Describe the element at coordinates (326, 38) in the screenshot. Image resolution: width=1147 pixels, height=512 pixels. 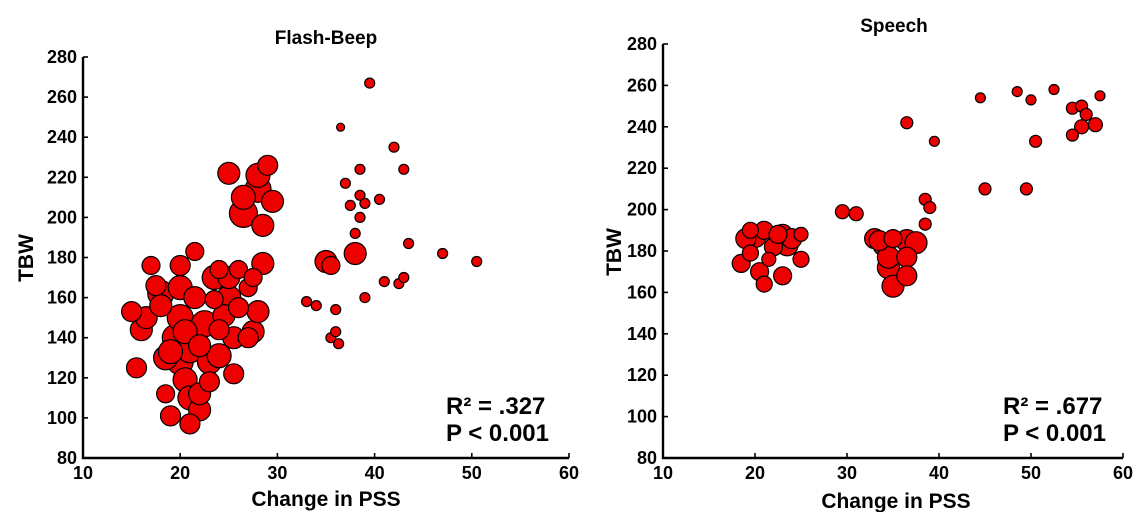
I see `flash-beep-title: Flash-Beep` at that location.